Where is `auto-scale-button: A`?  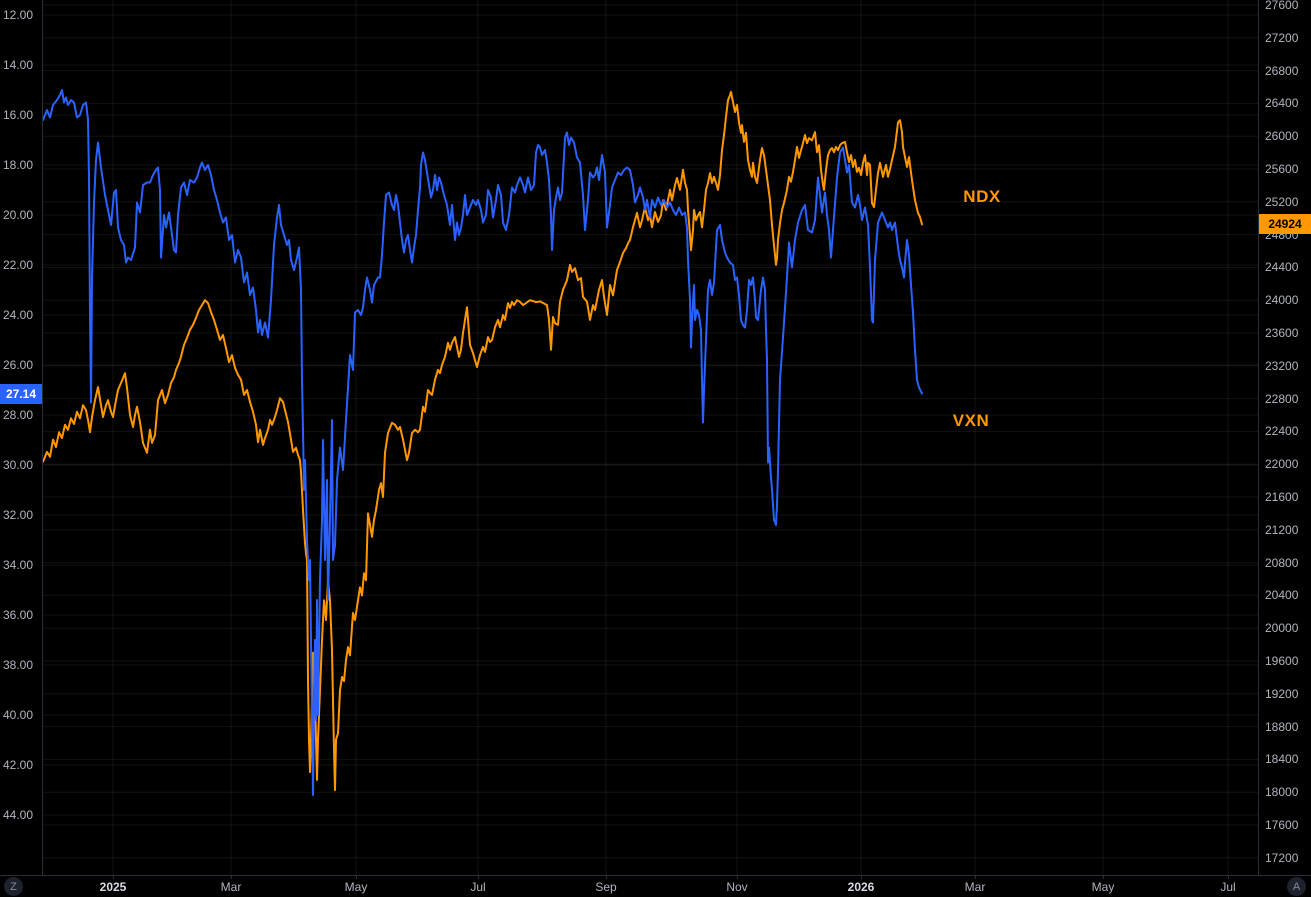 auto-scale-button: A is located at coordinates (1296, 886).